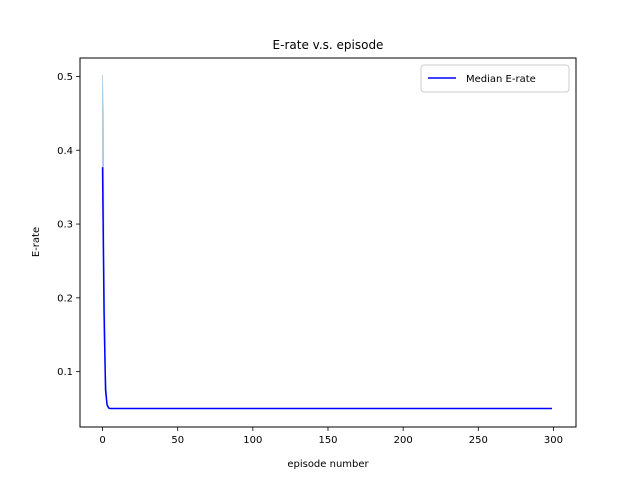  I want to click on legend-label-median-e-rate: Median E-rate, so click(501, 79).